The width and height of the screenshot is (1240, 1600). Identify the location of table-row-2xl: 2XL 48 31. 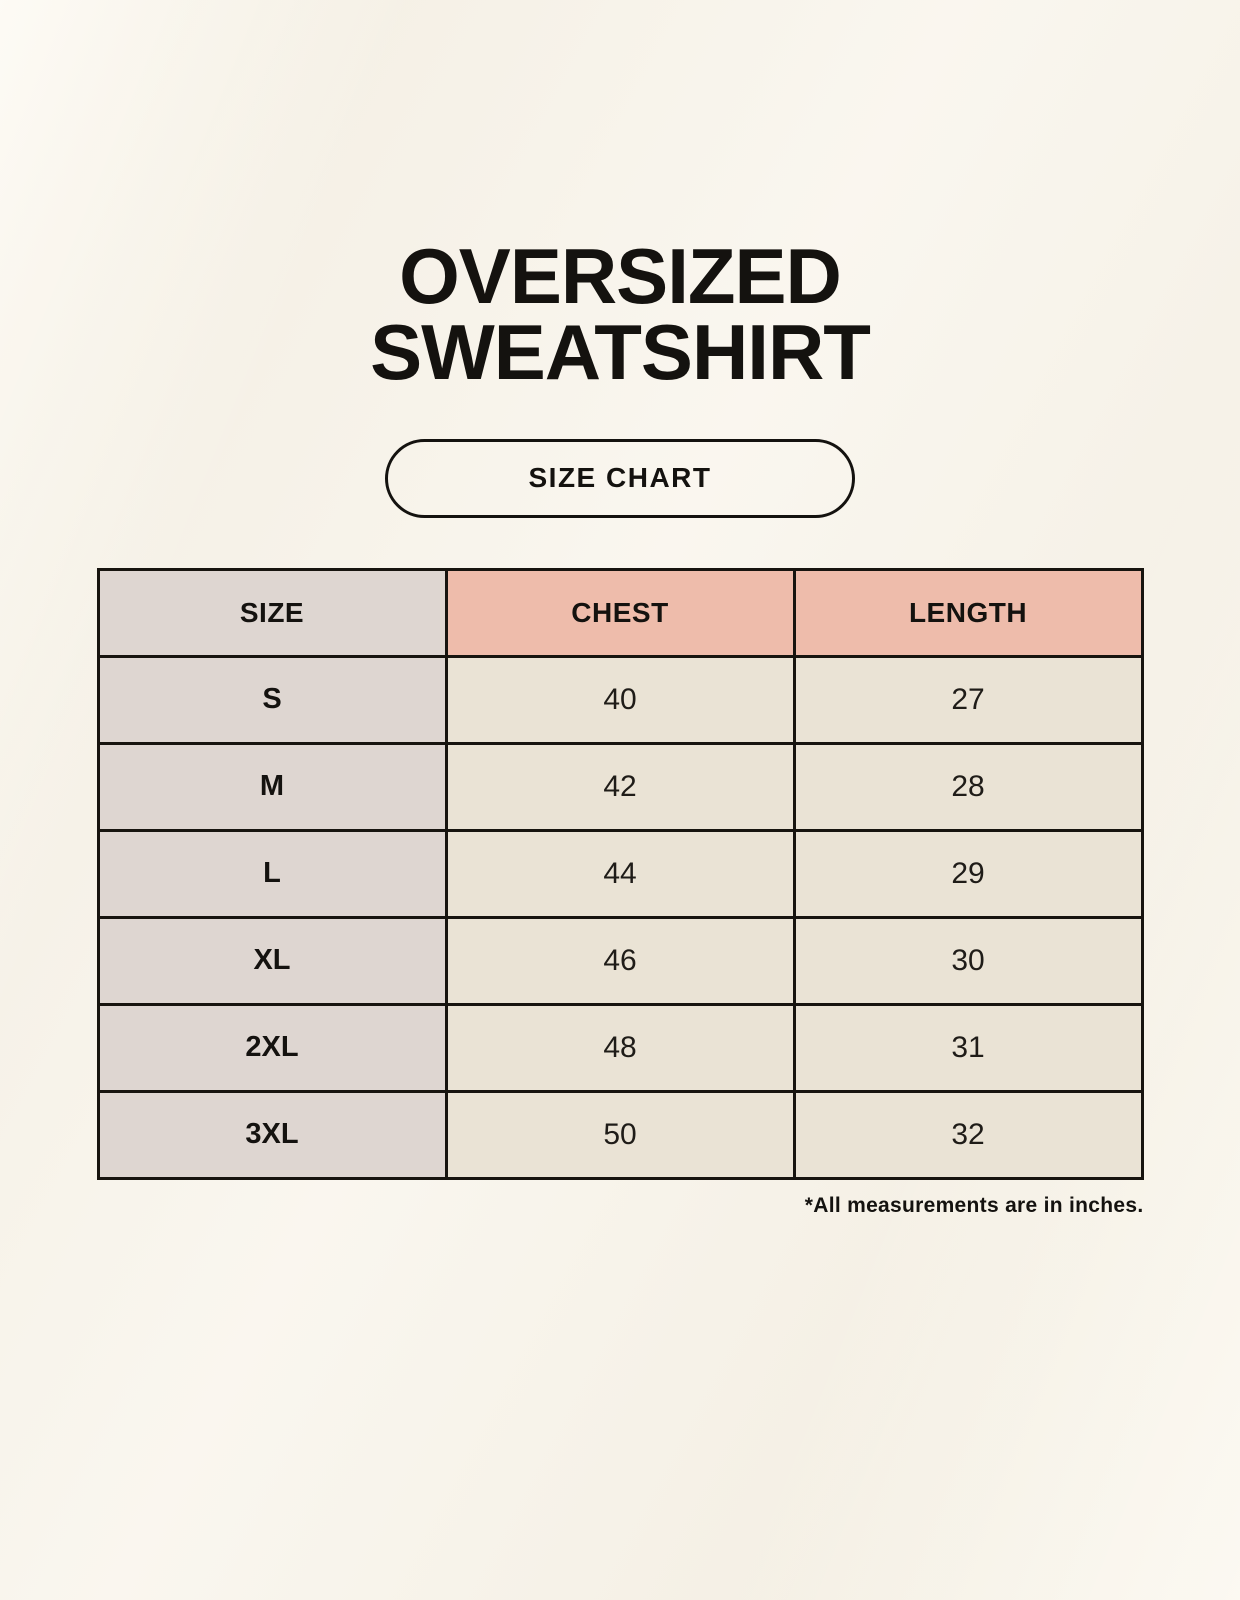
(620, 1047).